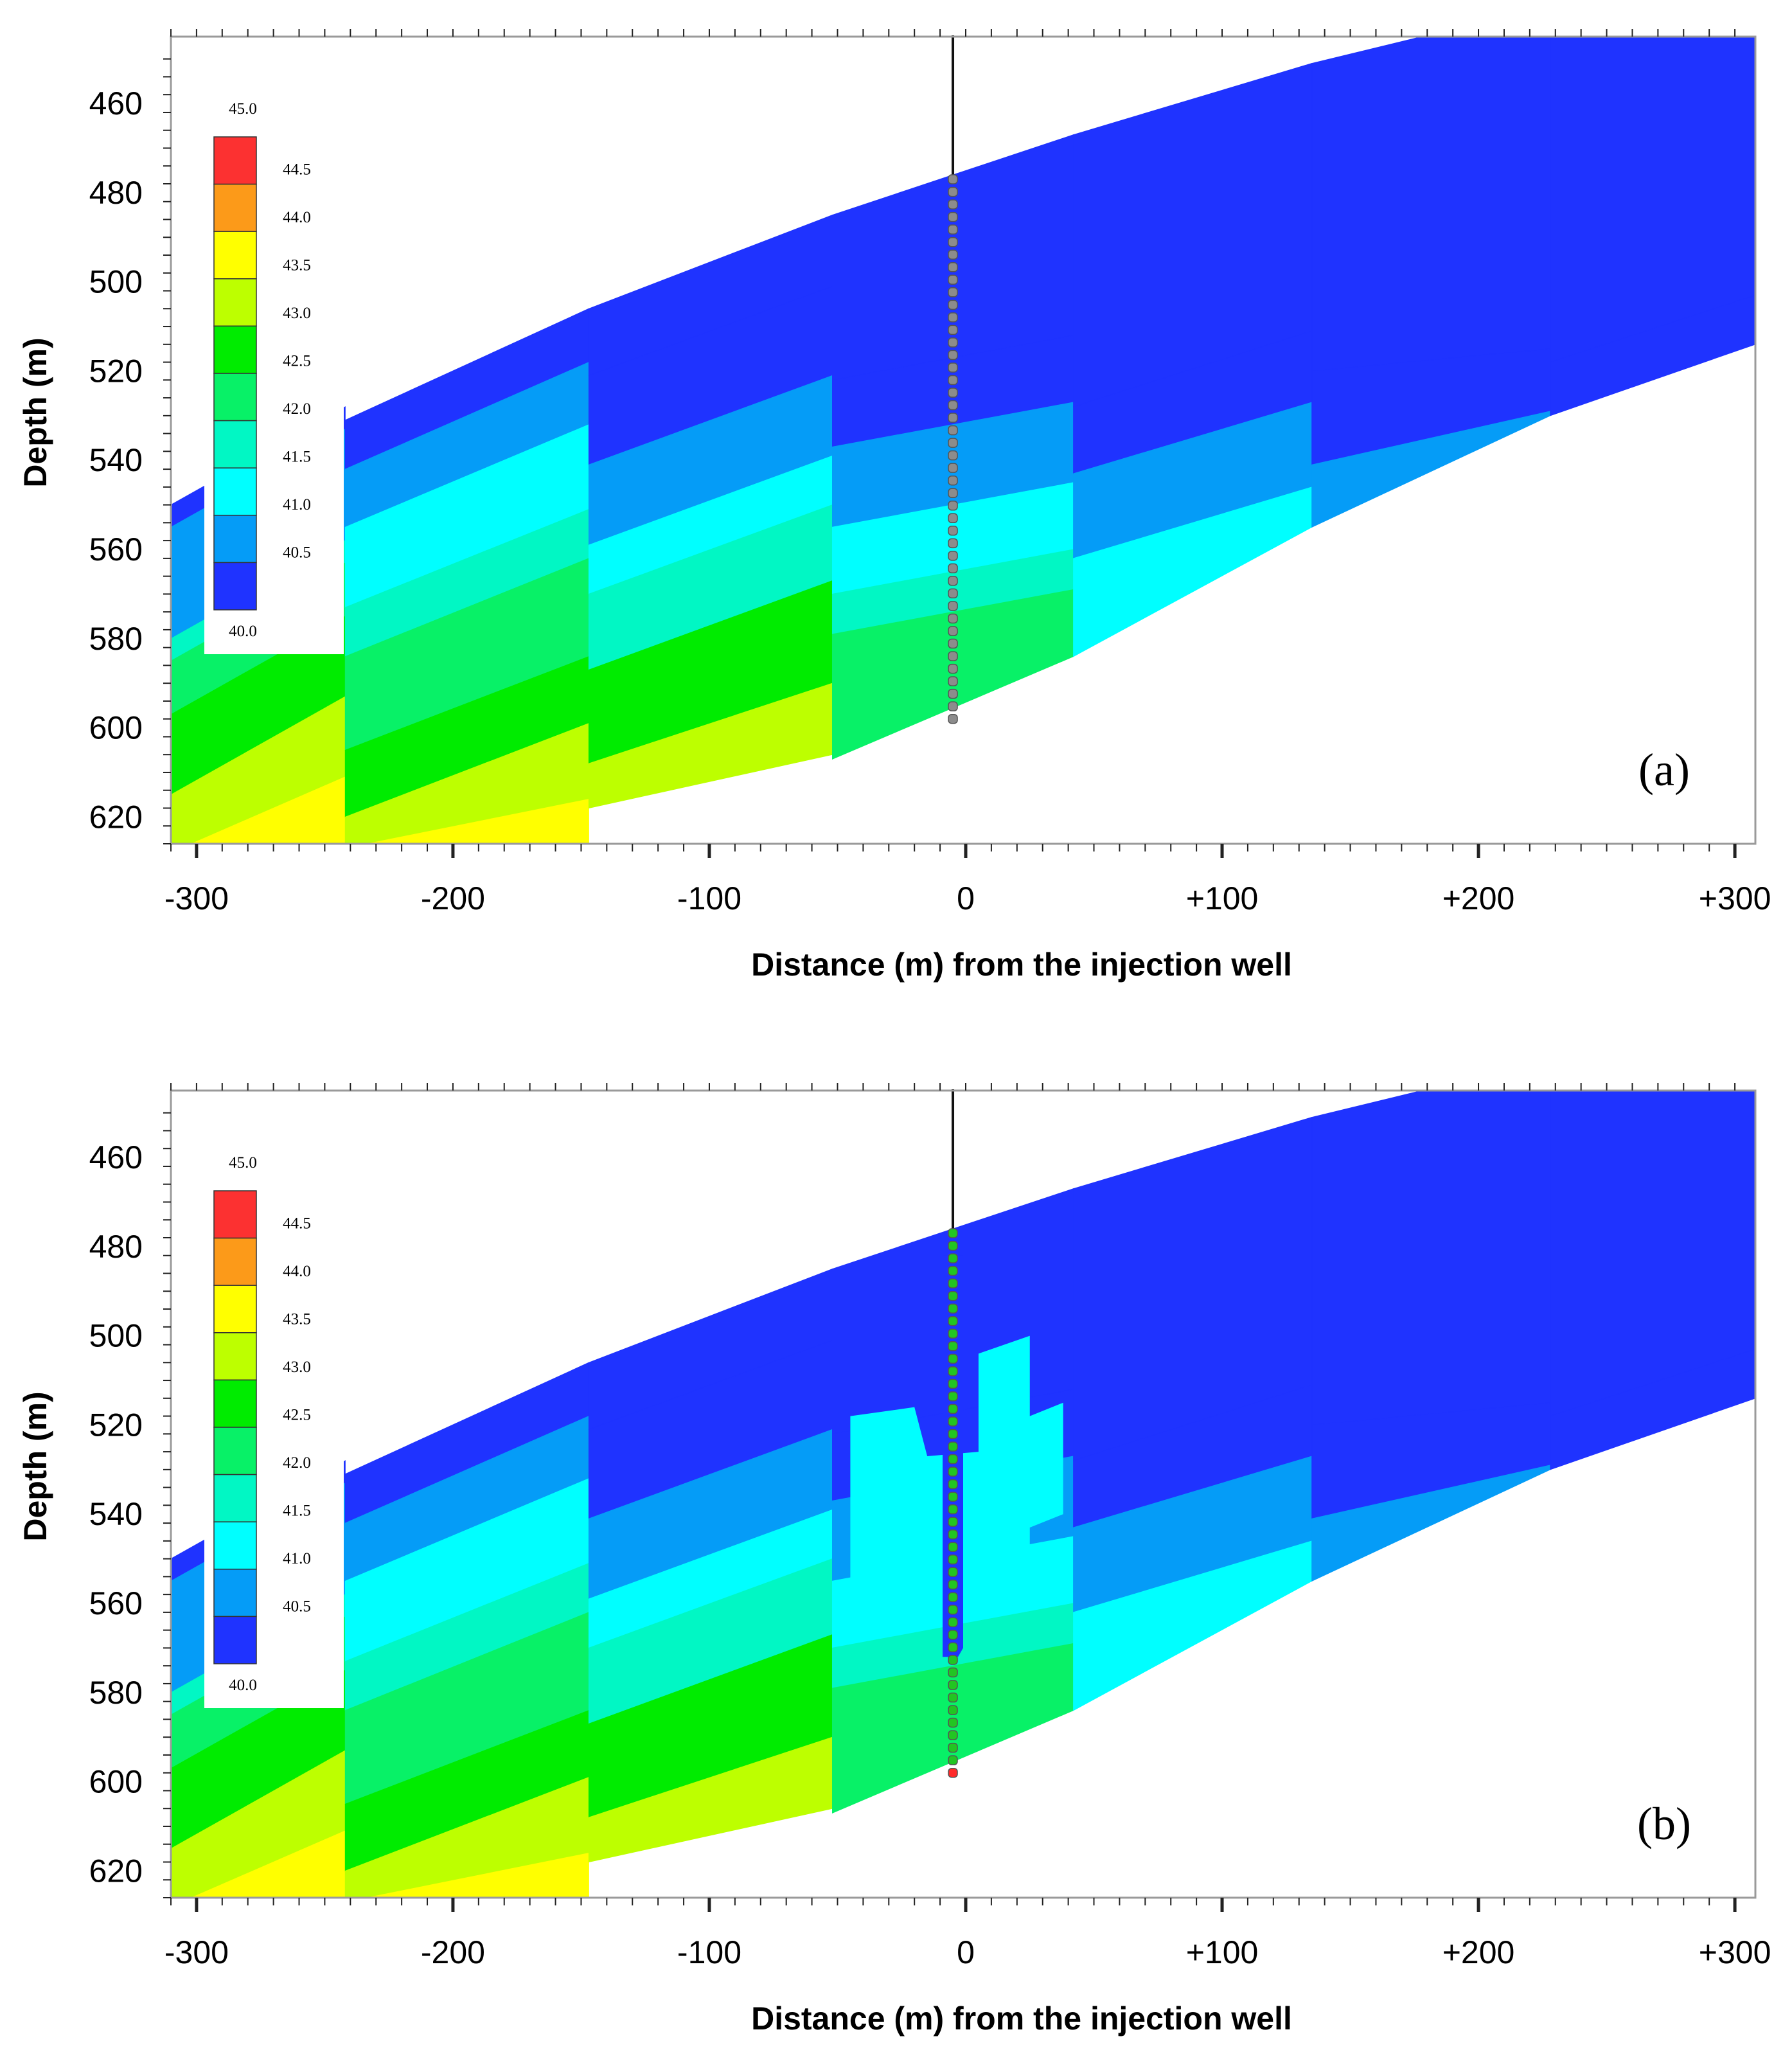 This screenshot has width=1792, height=2050. I want to click on y-tick-label: 480, so click(116, 1247).